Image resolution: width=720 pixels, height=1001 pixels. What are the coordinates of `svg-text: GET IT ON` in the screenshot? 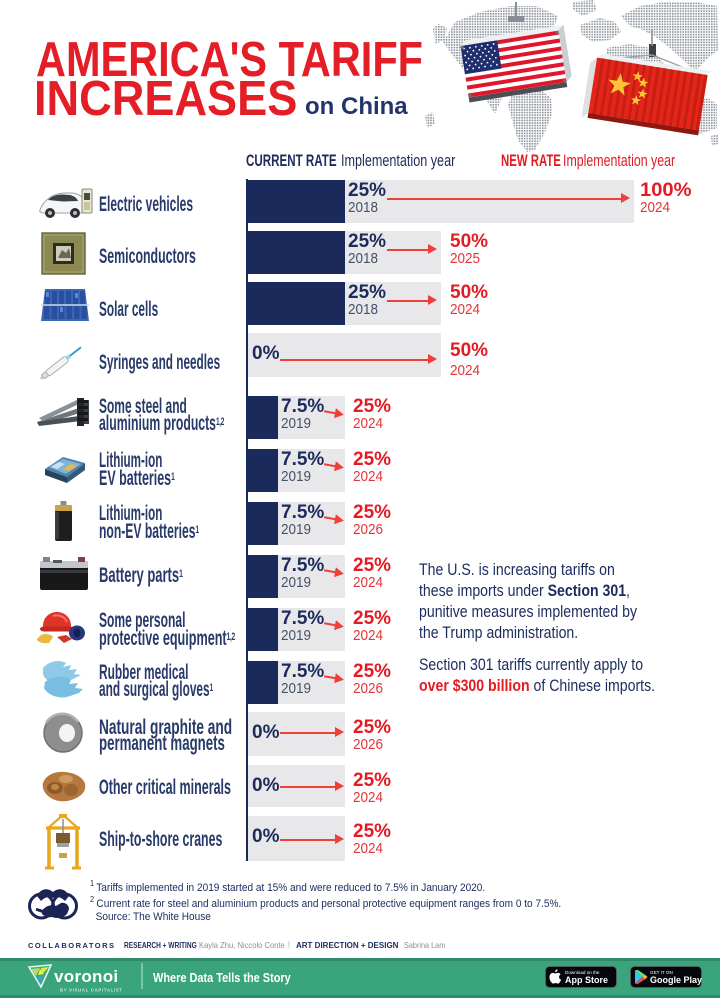 It's located at (661, 972).